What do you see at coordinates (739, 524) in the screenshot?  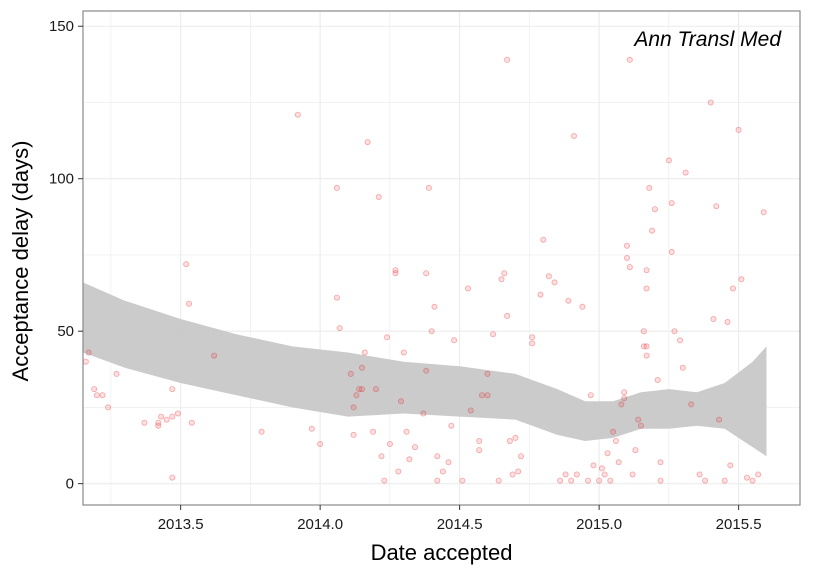 I see `x-tick-label: 2015.5` at bounding box center [739, 524].